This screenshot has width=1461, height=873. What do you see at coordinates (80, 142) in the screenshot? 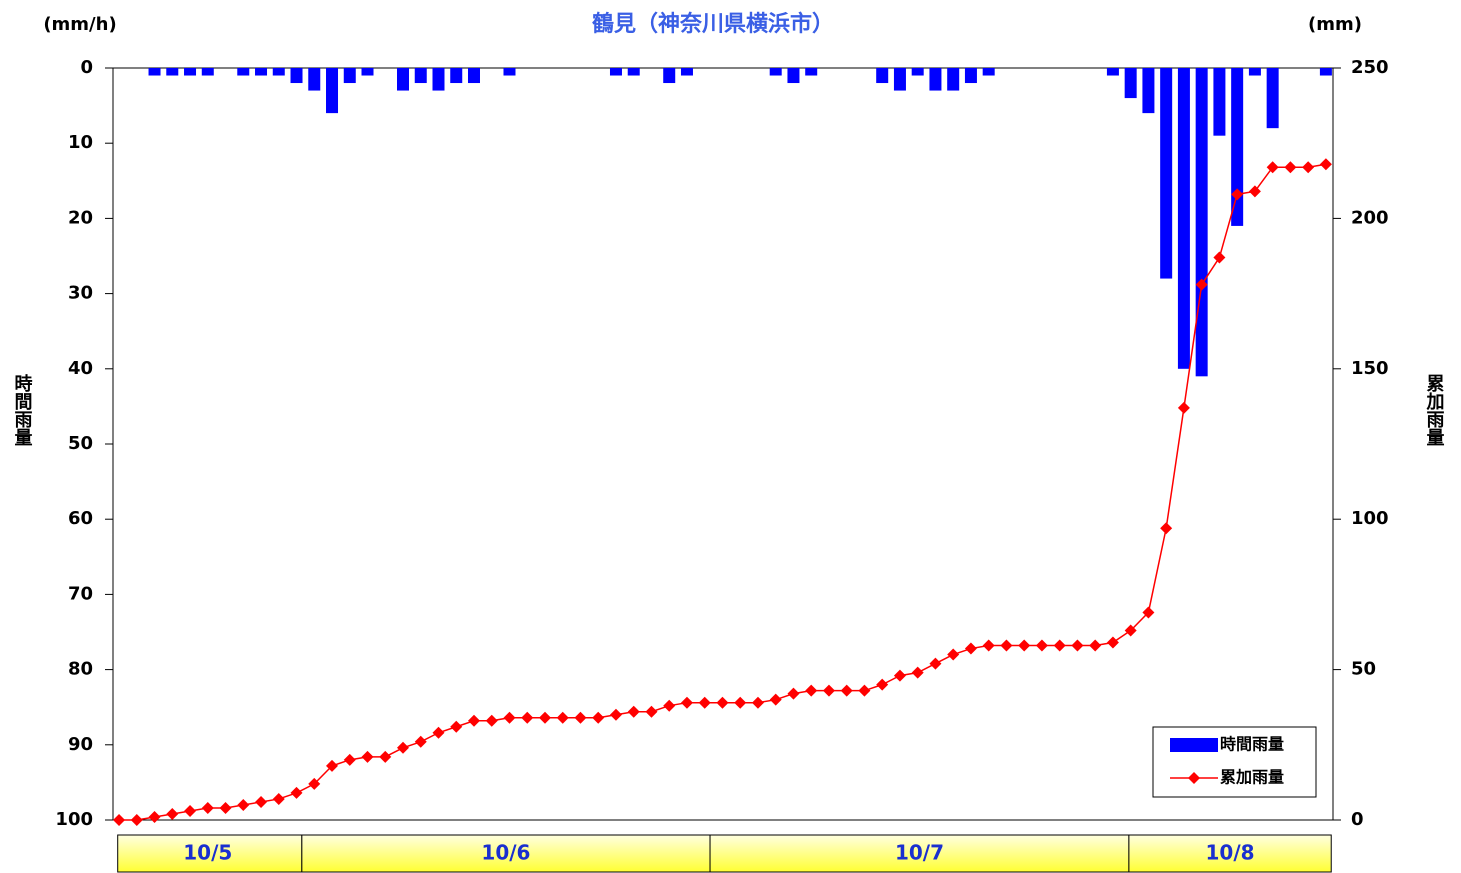
I see `y-tick-label: 10` at bounding box center [80, 142].